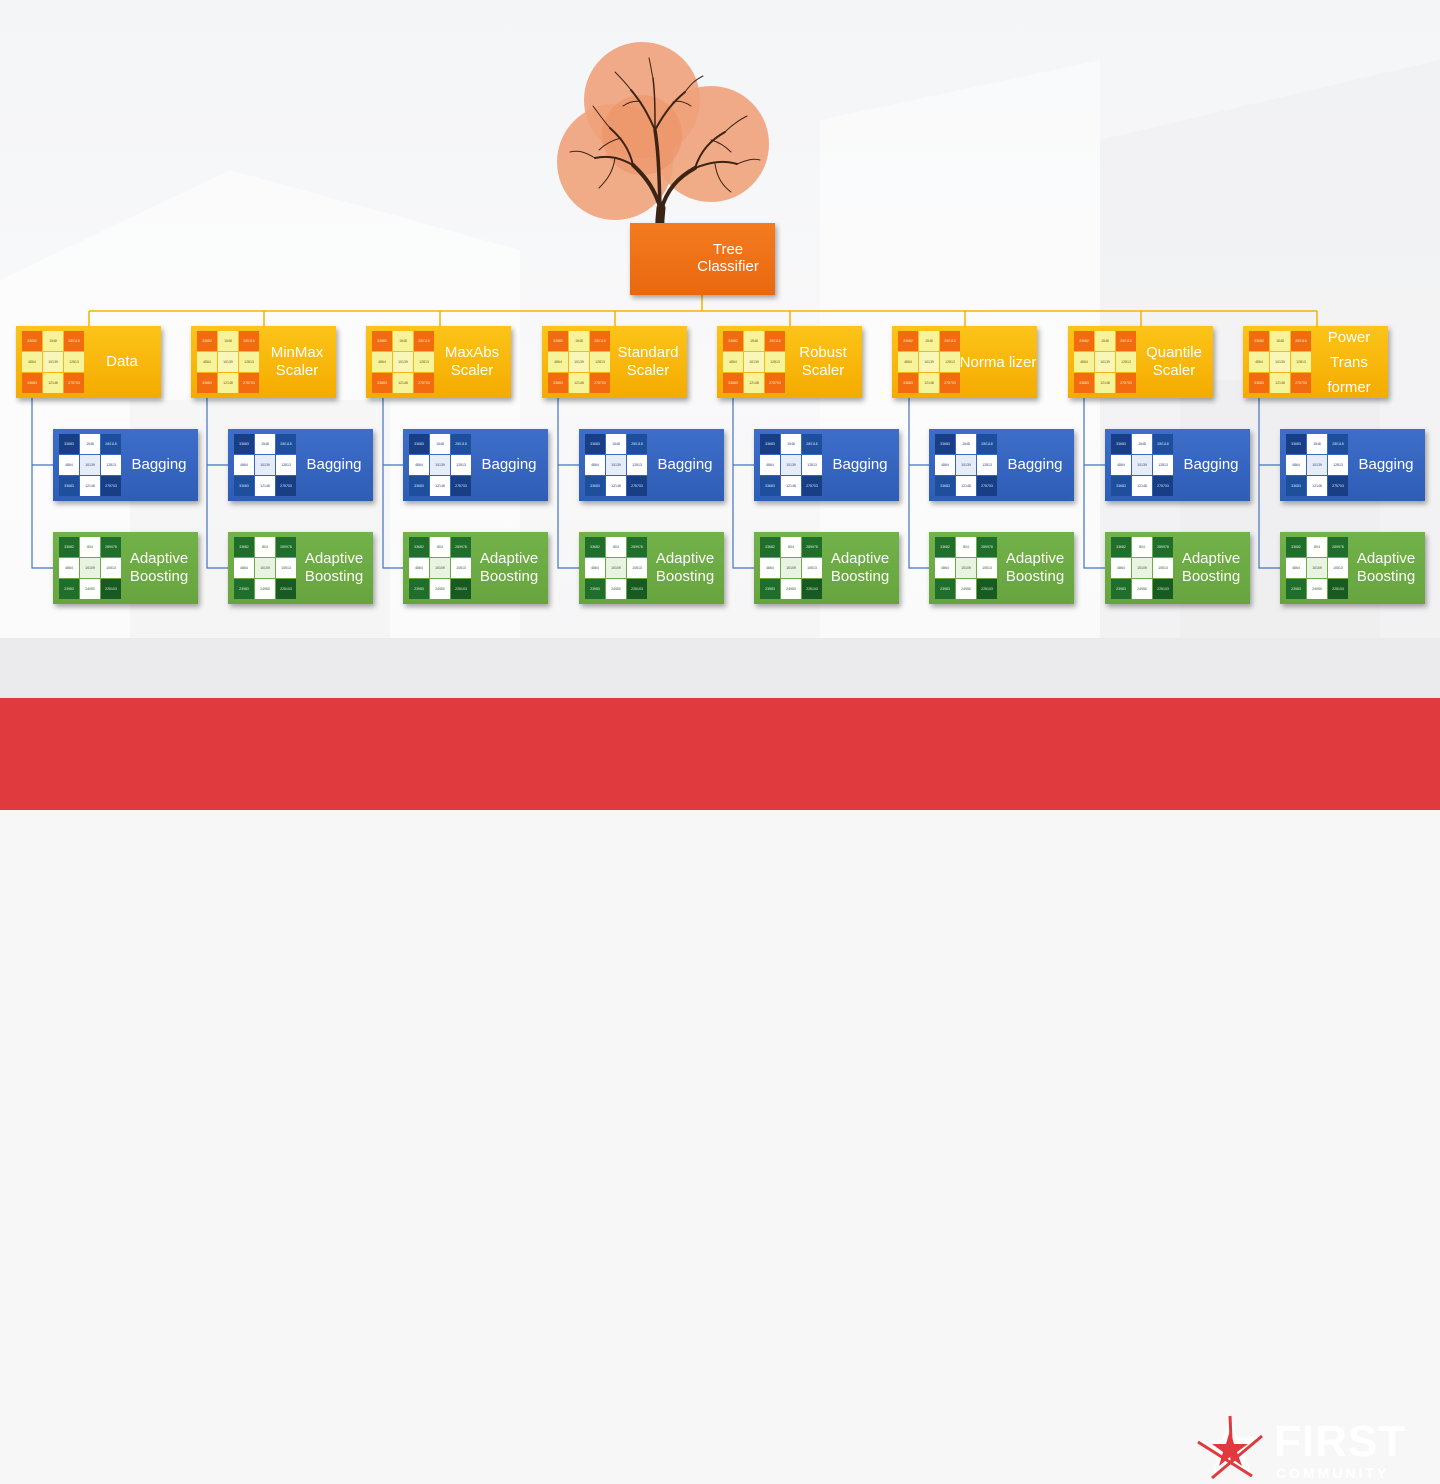  What do you see at coordinates (720, 668) in the screenshot?
I see `grey-band` at bounding box center [720, 668].